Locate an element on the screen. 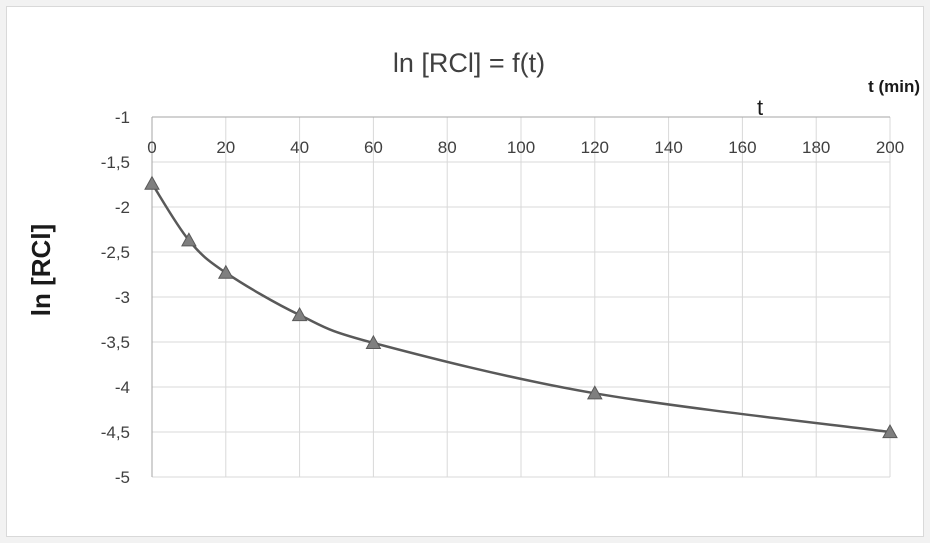 The width and height of the screenshot is (930, 543). y-tick-label: -2 is located at coordinates (122, 207).